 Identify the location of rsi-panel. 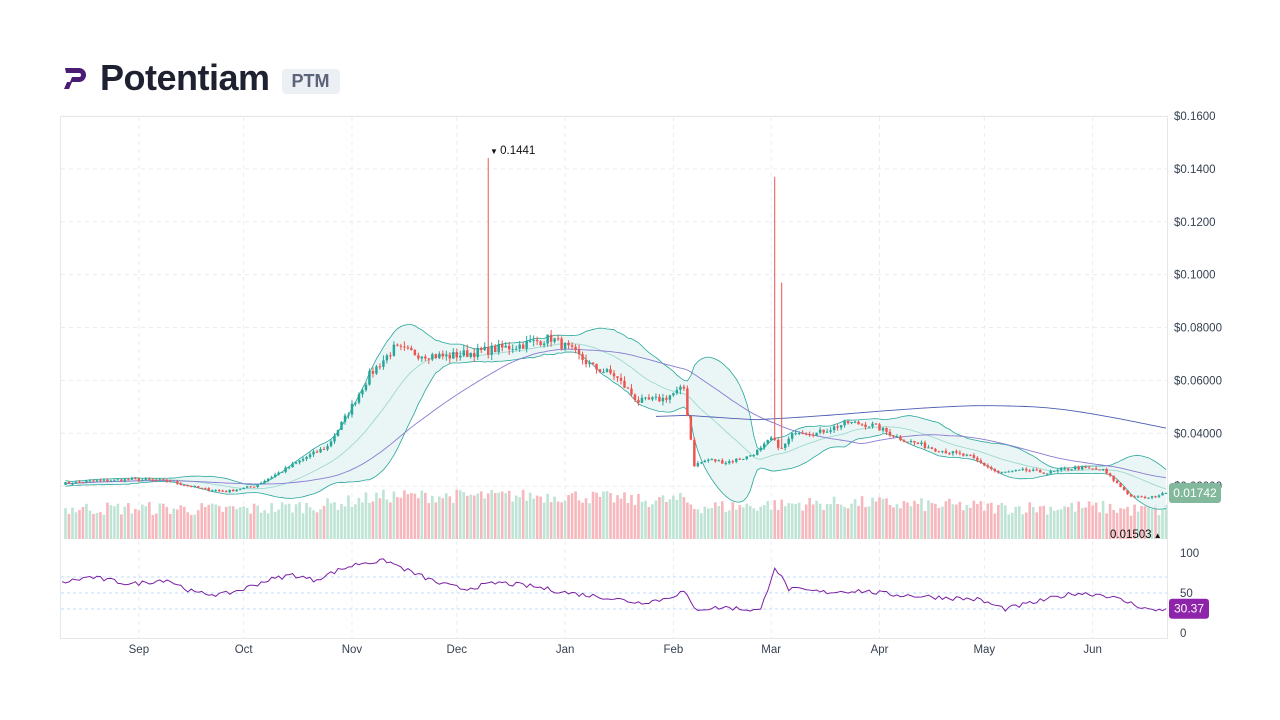
(614, 585).